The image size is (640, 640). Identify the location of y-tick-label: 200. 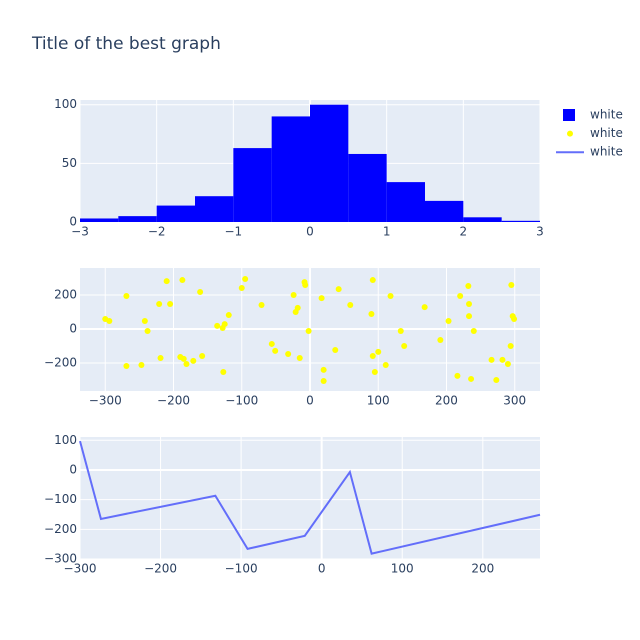
(65, 295).